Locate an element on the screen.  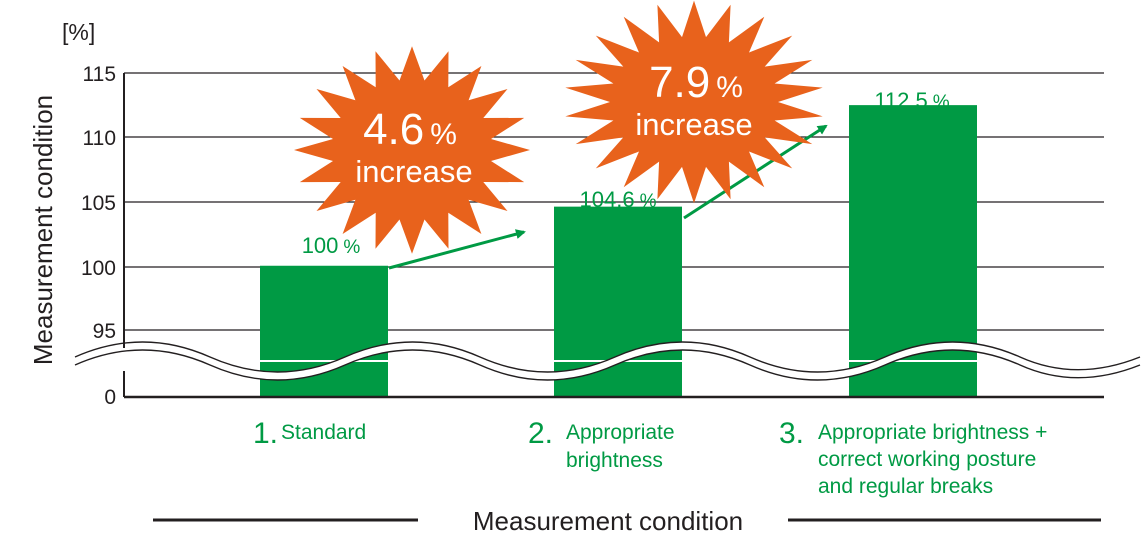
category-text: brightness is located at coordinates (614, 460).